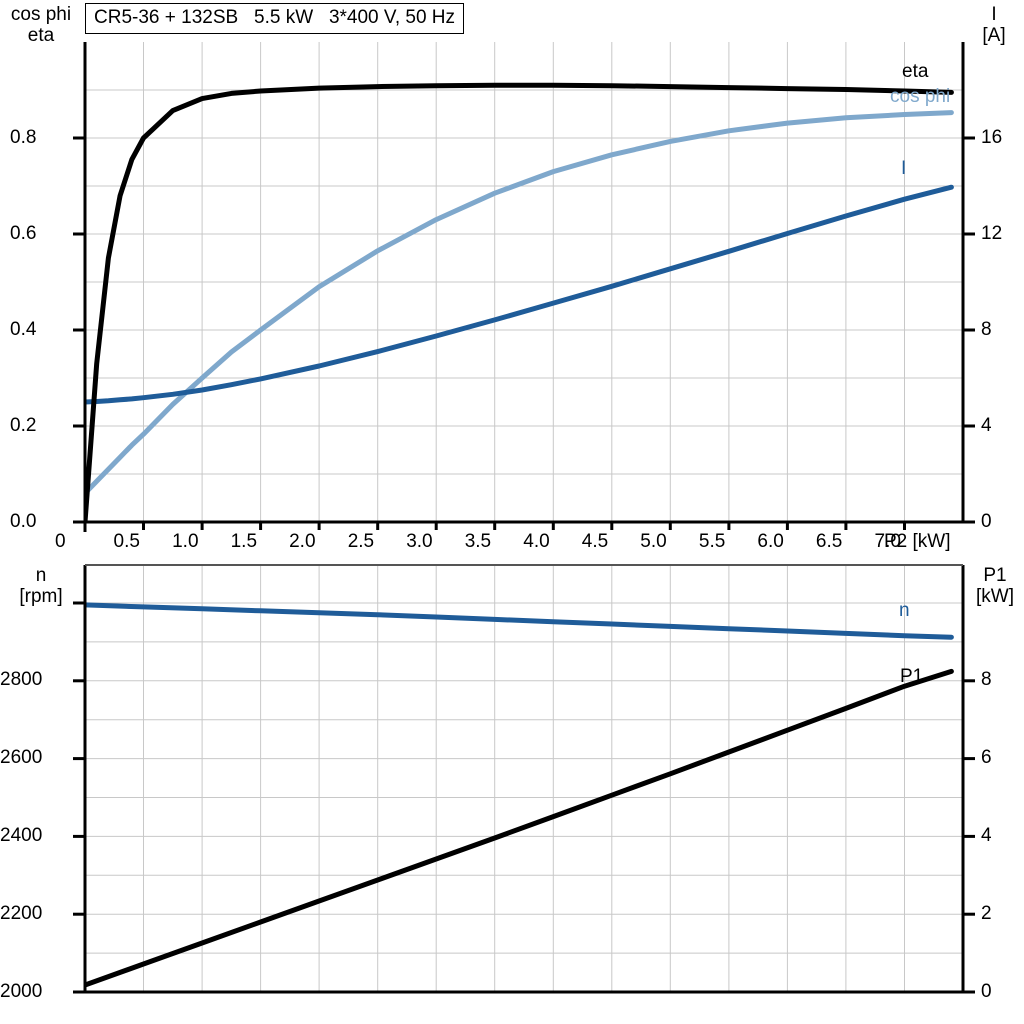 This screenshot has height=1024, width=1024. Describe the element at coordinates (920, 96) in the screenshot. I see `curve-label-cos-phi: cos phi` at that location.